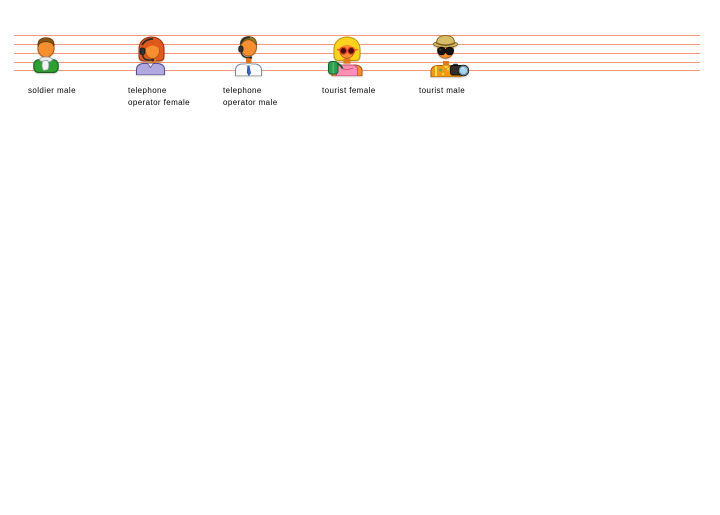  I want to click on icon-label: telephone operator male, so click(250, 96).